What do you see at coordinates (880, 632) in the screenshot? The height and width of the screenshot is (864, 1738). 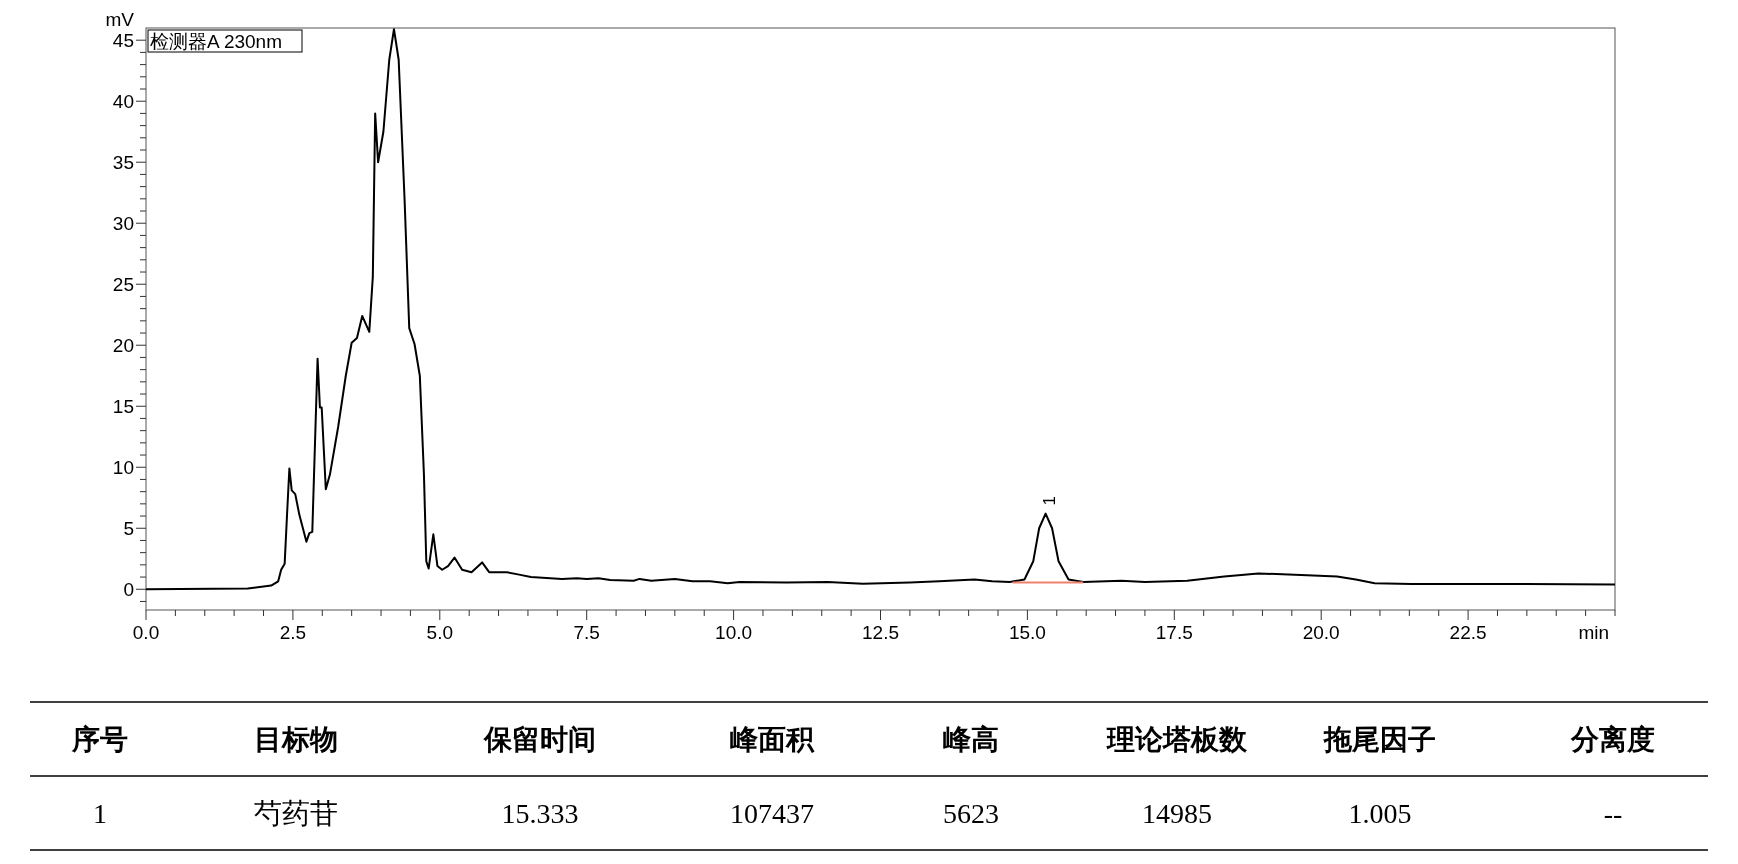 I see `x-tick-label: 12.5` at bounding box center [880, 632].